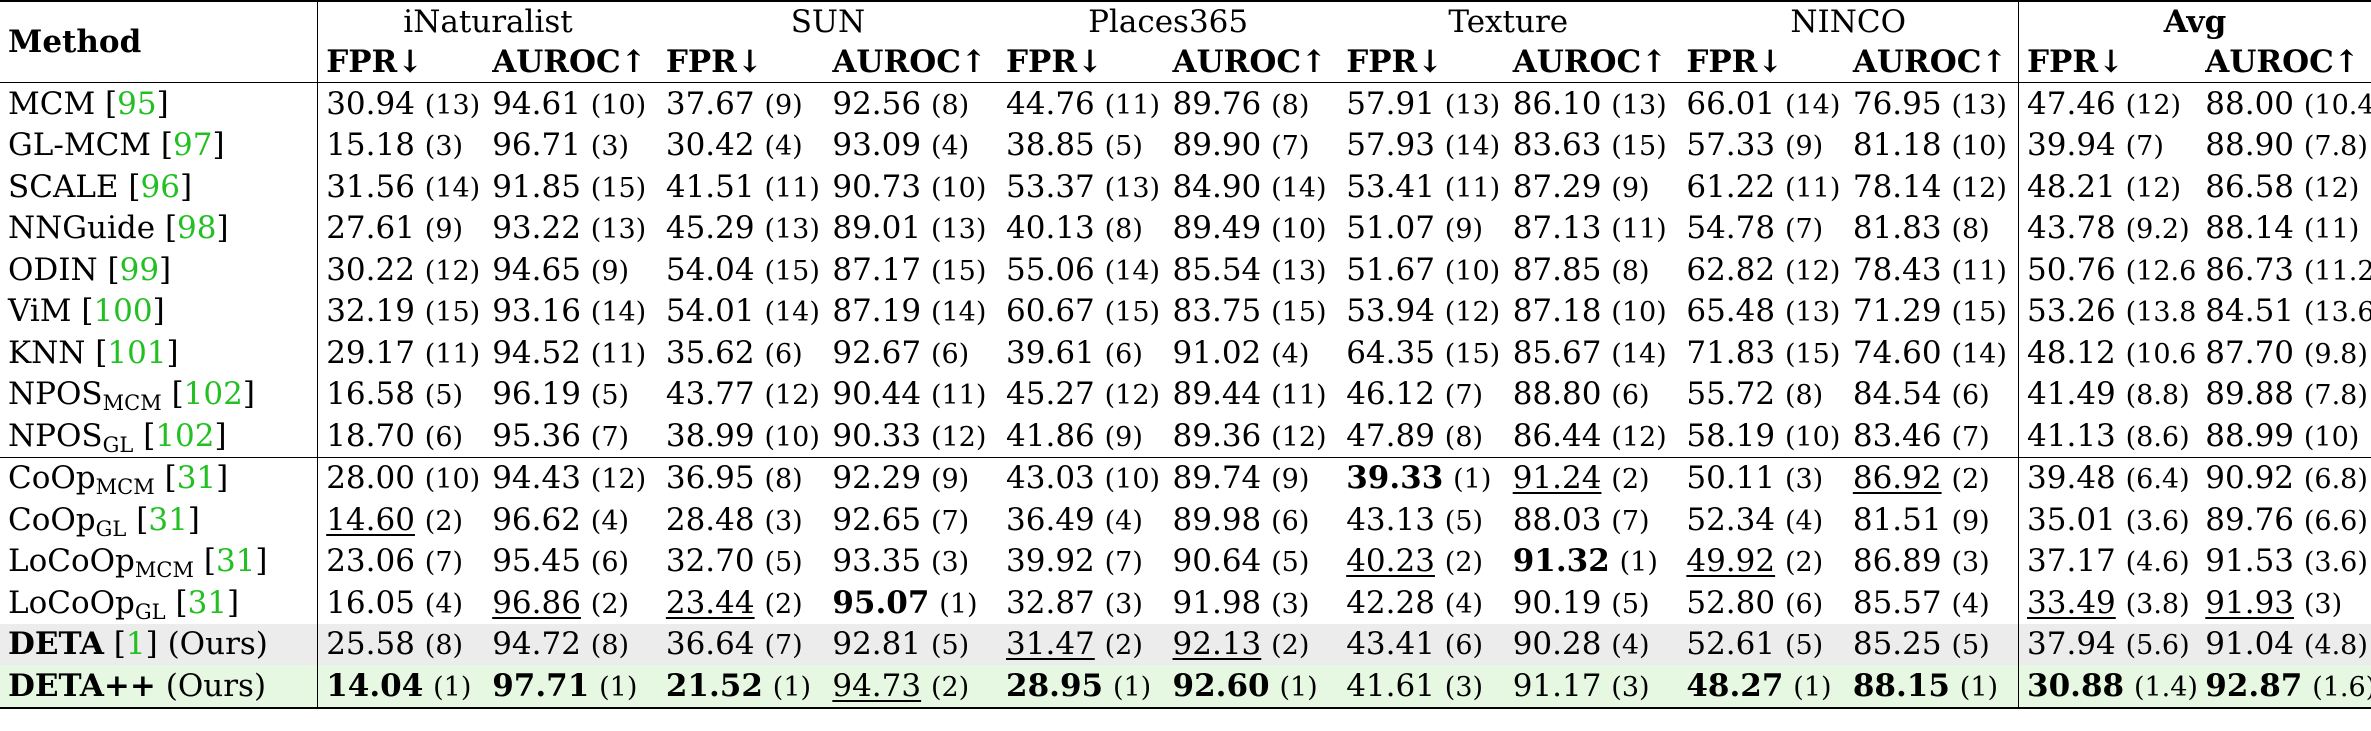 The height and width of the screenshot is (731, 2371). I want to click on citation-link: 95, so click(137, 103).